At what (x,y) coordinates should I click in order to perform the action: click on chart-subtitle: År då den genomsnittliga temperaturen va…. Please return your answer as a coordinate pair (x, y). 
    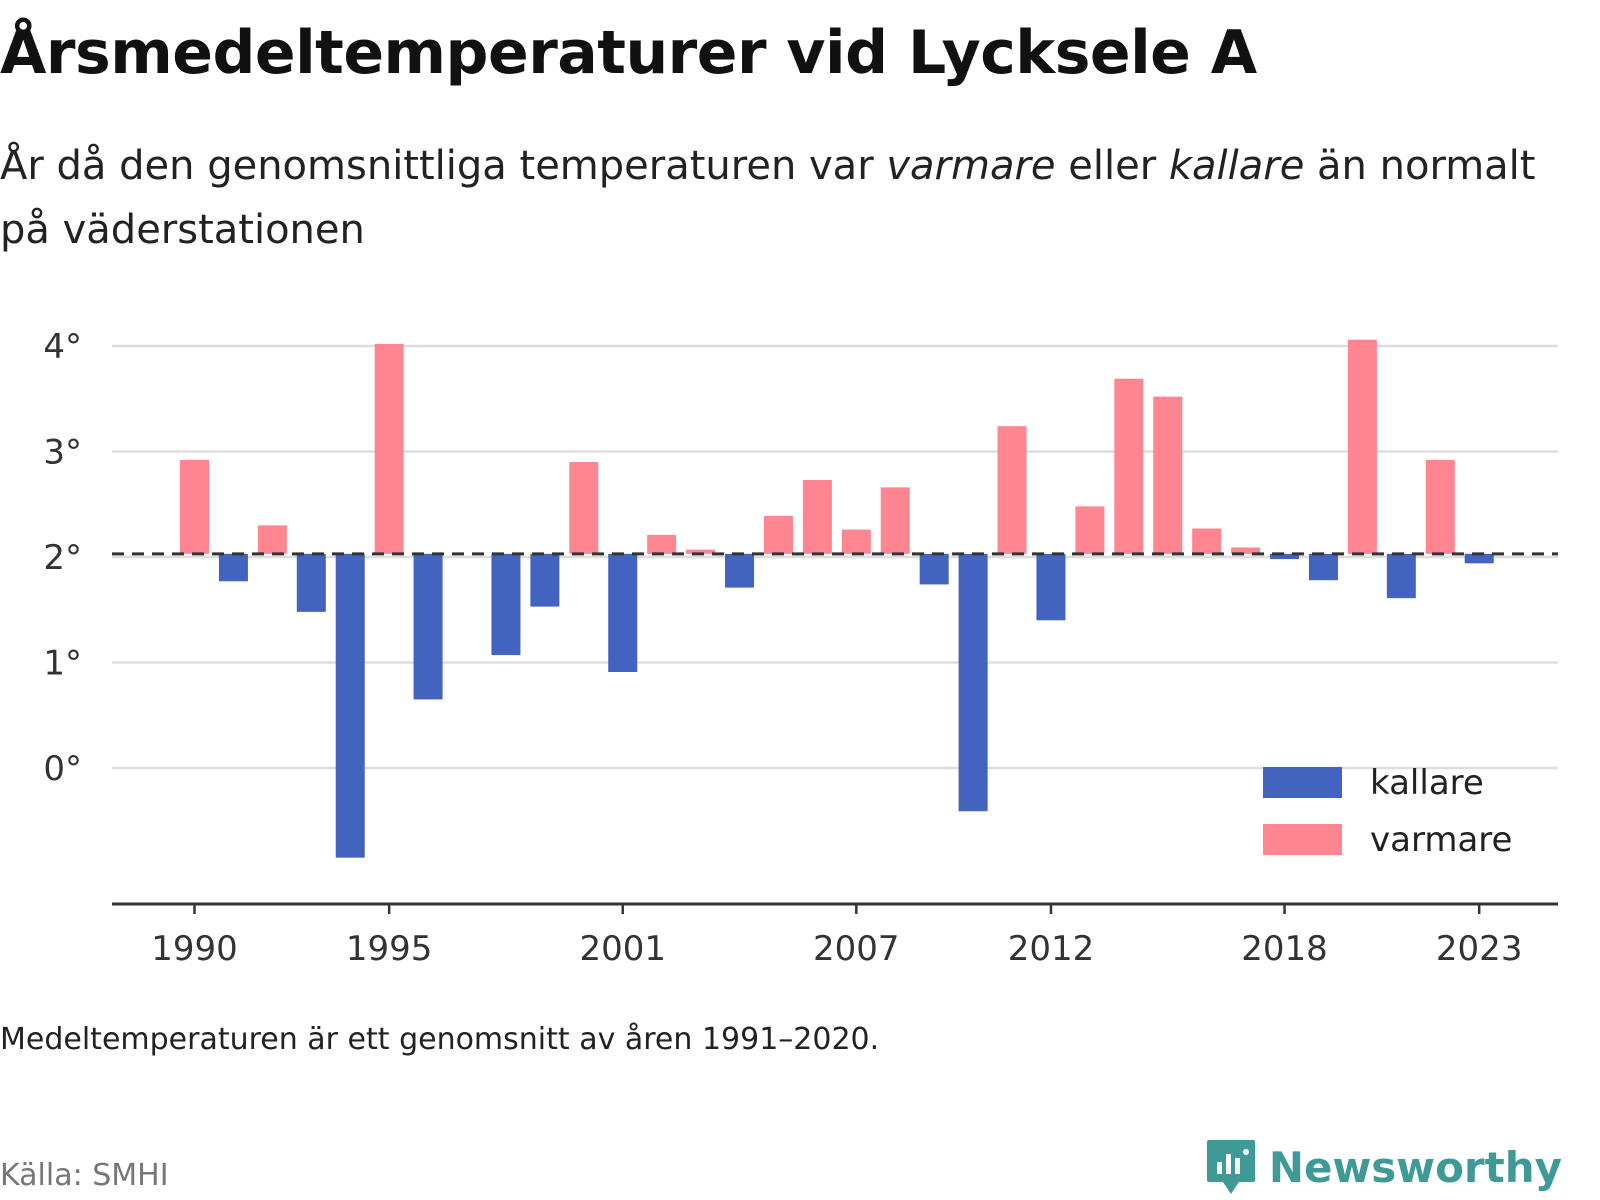
    Looking at the image, I should click on (770, 198).